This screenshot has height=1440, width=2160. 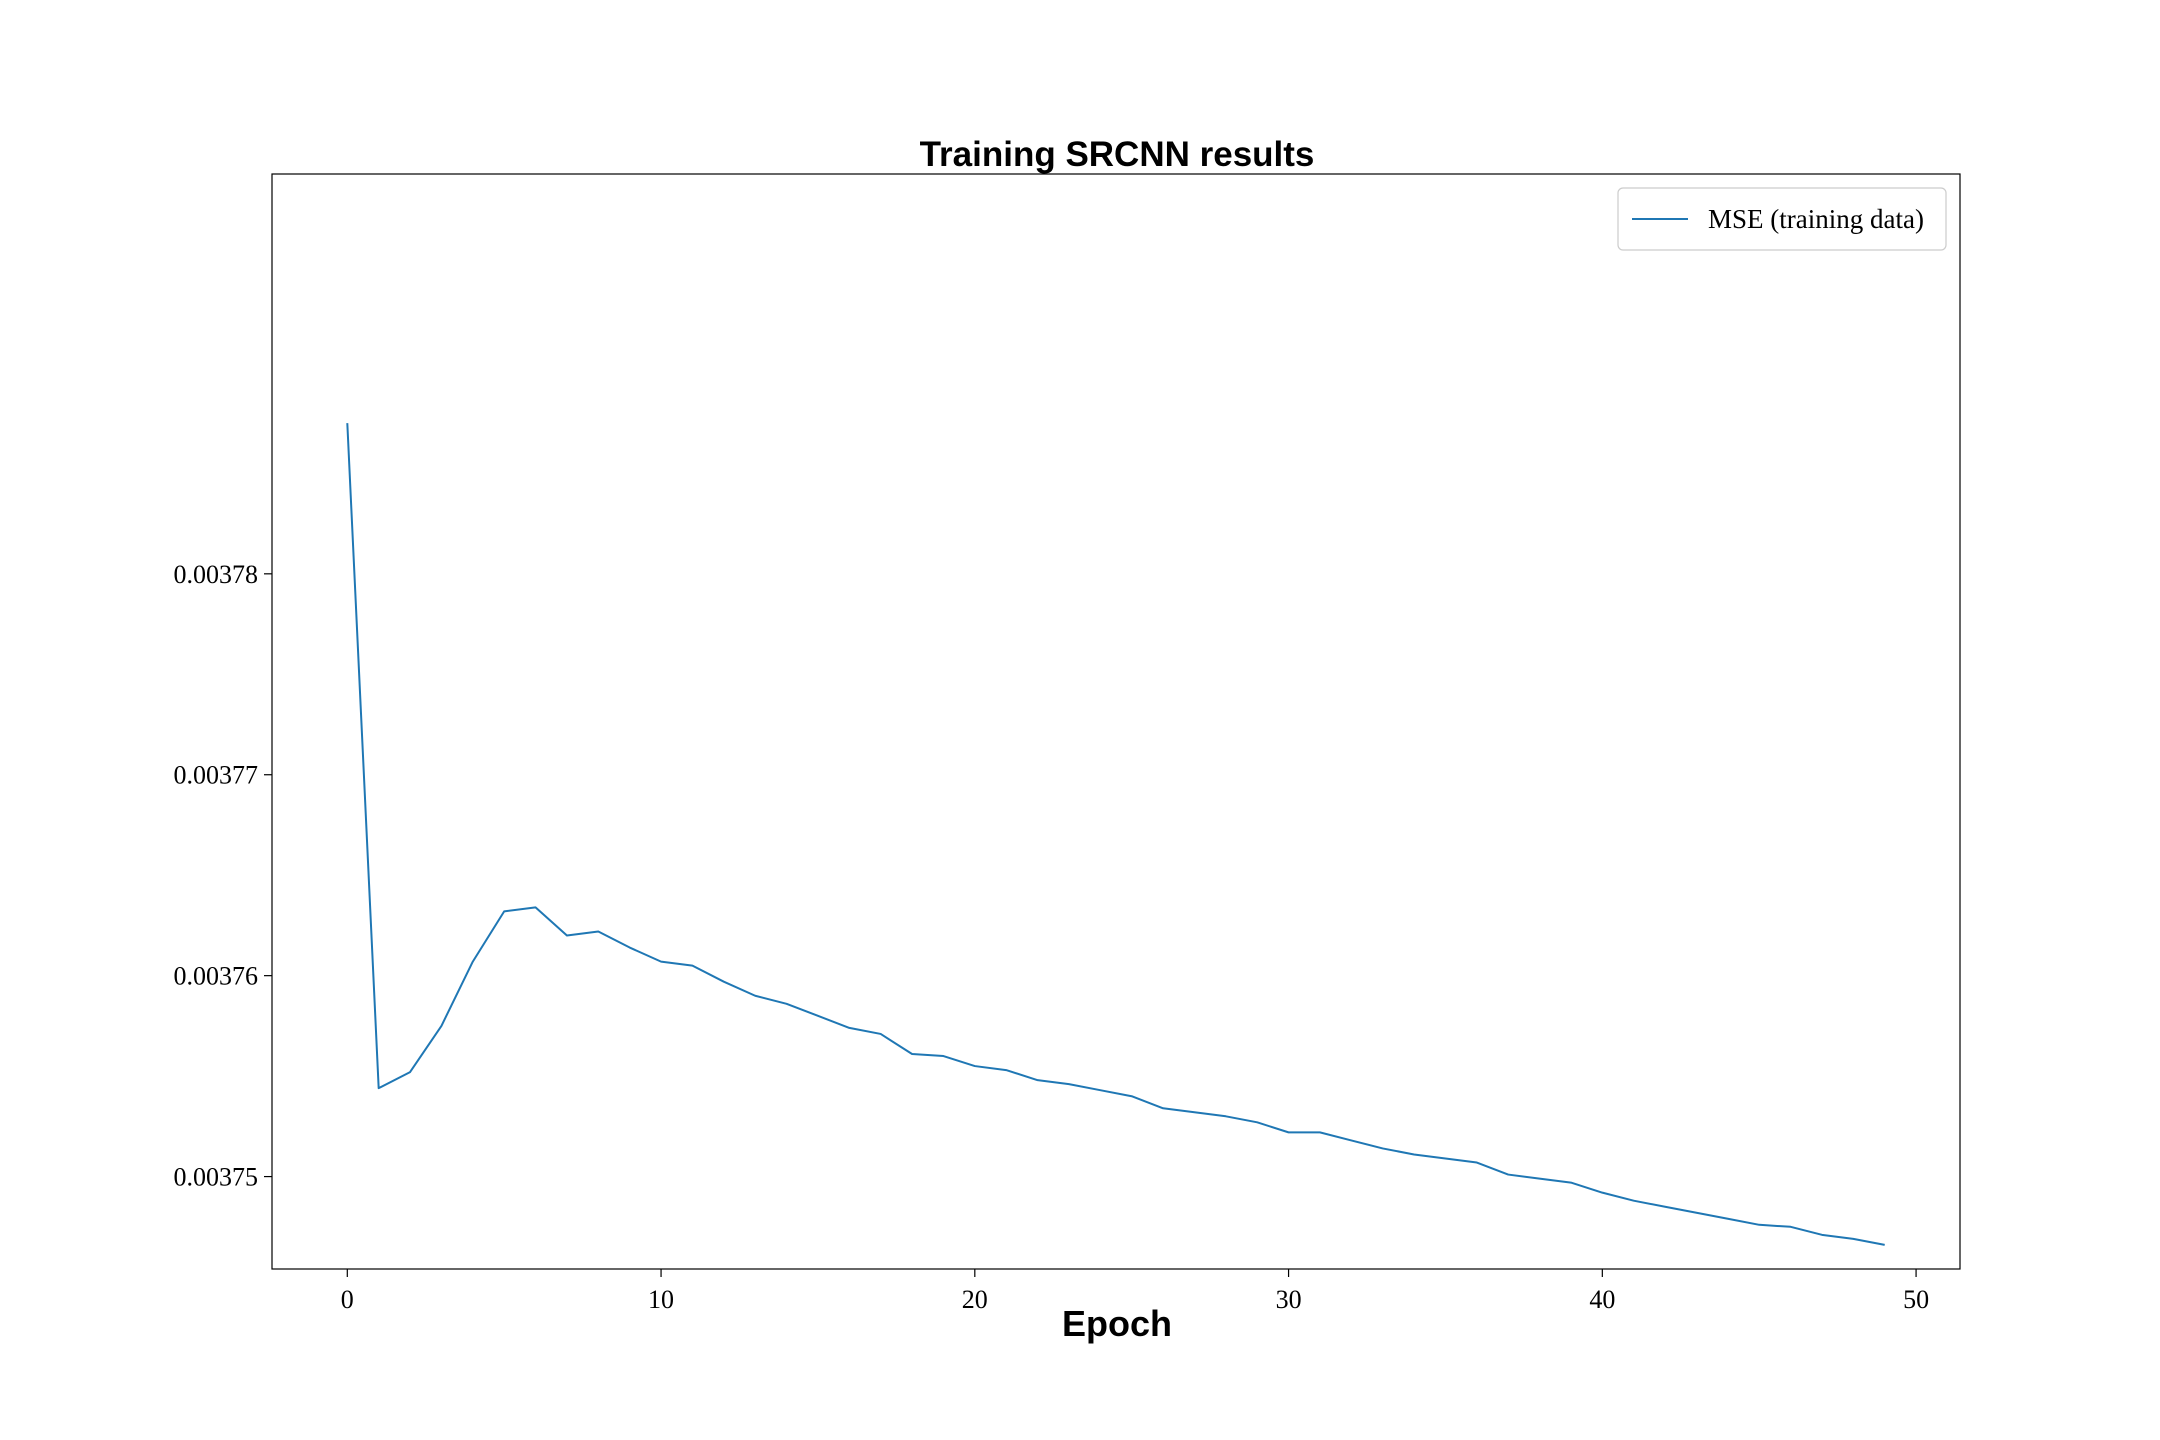 I want to click on y-tick-label: 0.00375, so click(x=216, y=1177).